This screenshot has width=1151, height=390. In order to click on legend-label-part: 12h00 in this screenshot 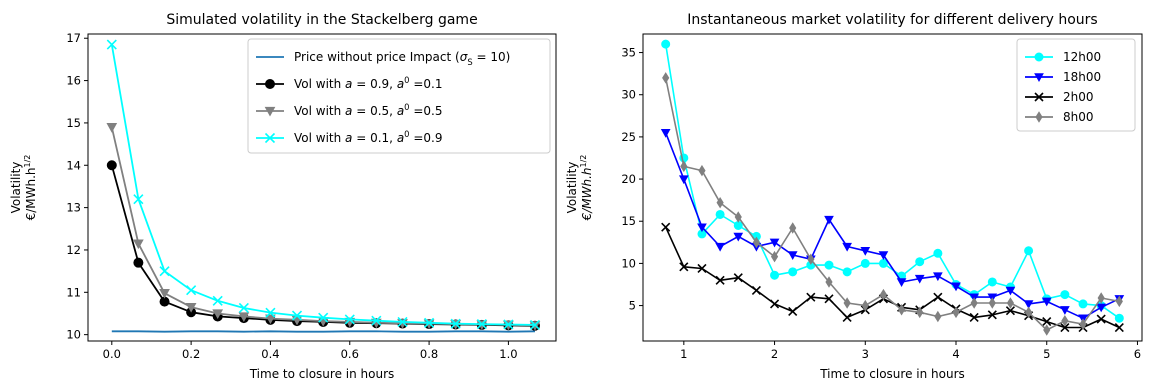, I will do `click(1082, 57)`.